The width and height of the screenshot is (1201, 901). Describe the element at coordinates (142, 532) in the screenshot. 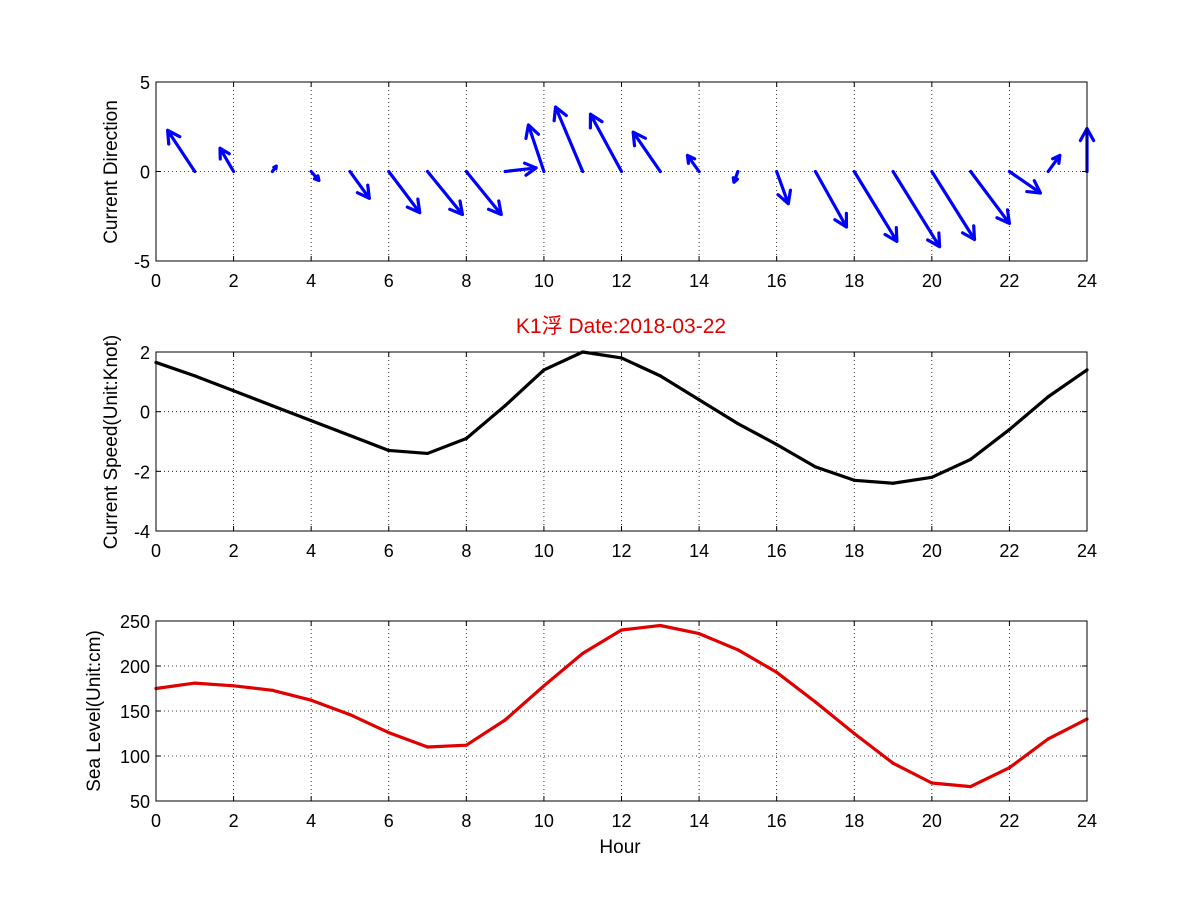

I see `y-tick-label: -4` at that location.